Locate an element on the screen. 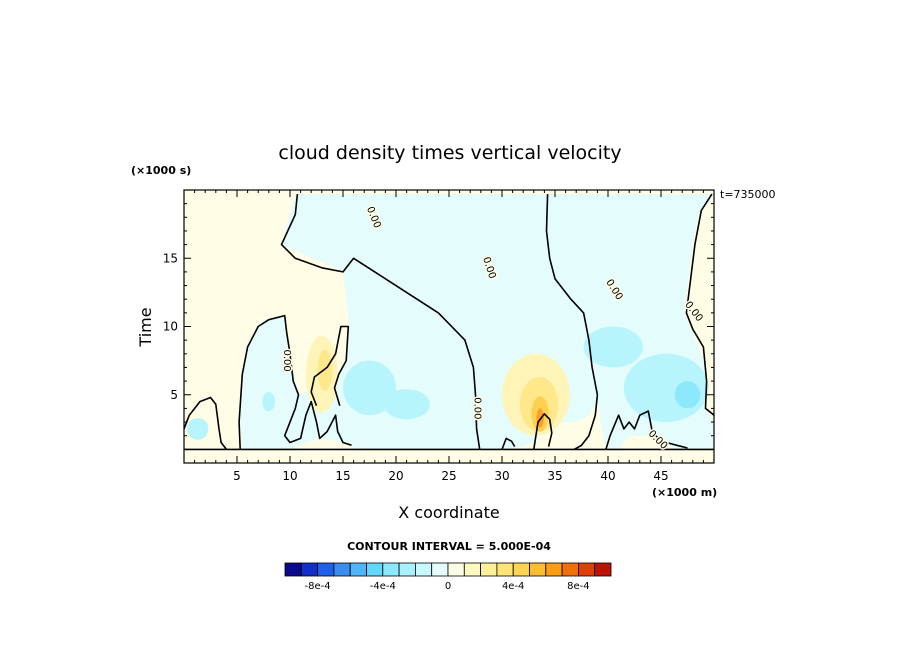 This screenshot has height=654, width=904. colorbar-tick-label: 4e-4 is located at coordinates (513, 586).